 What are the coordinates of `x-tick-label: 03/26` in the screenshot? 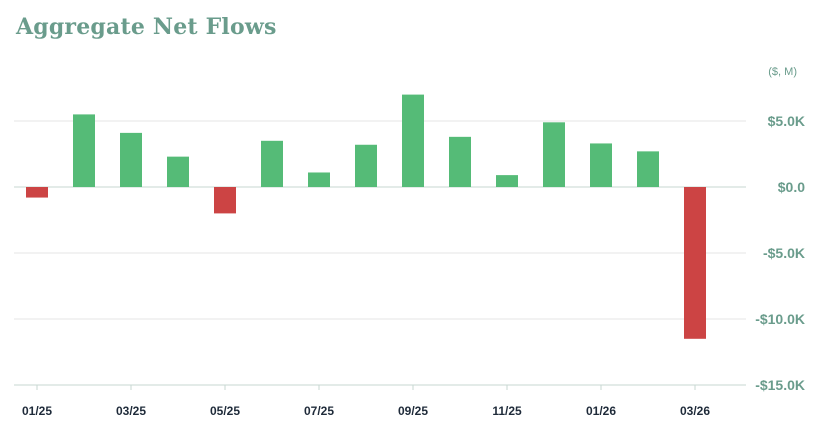 It's located at (695, 411).